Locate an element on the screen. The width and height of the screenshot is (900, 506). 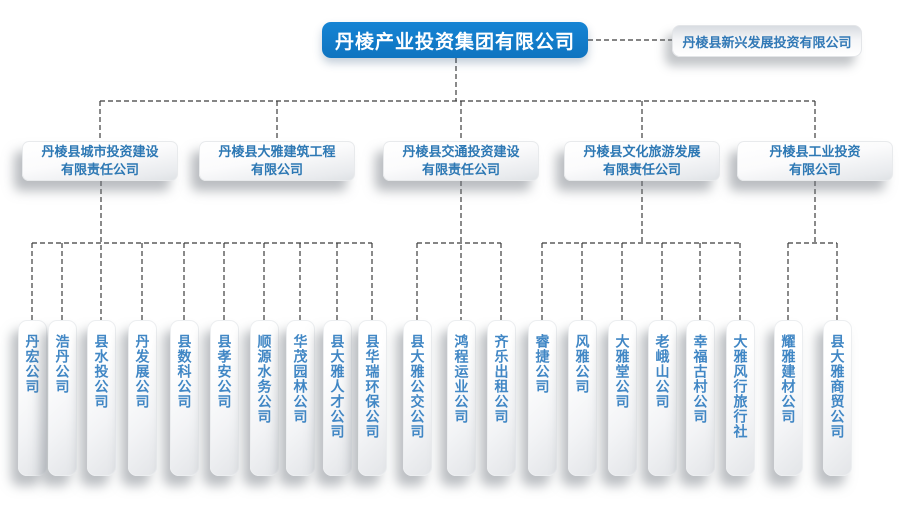
group-company-box-culture-tourism: 丹棱县文化旅游发展 有限责任公司 is located at coordinates (642, 161).